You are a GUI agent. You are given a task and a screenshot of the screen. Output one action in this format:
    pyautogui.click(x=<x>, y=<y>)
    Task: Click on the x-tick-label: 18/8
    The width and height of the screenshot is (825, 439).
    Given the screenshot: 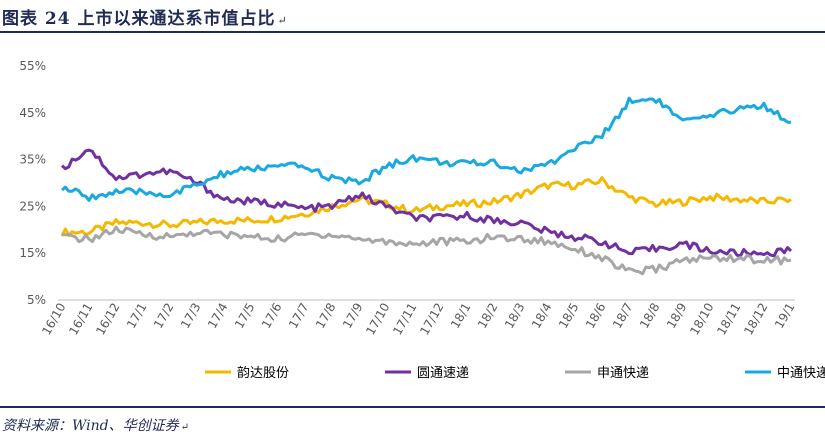 What is the action you would take?
    pyautogui.click(x=650, y=316)
    